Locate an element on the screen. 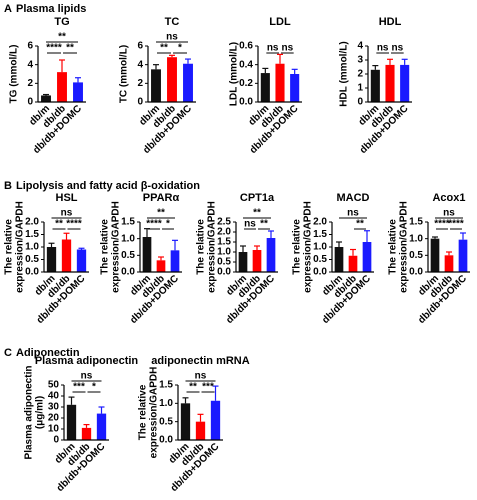  y-axis-label: HDL (mmol/L) is located at coordinates (344, 73).